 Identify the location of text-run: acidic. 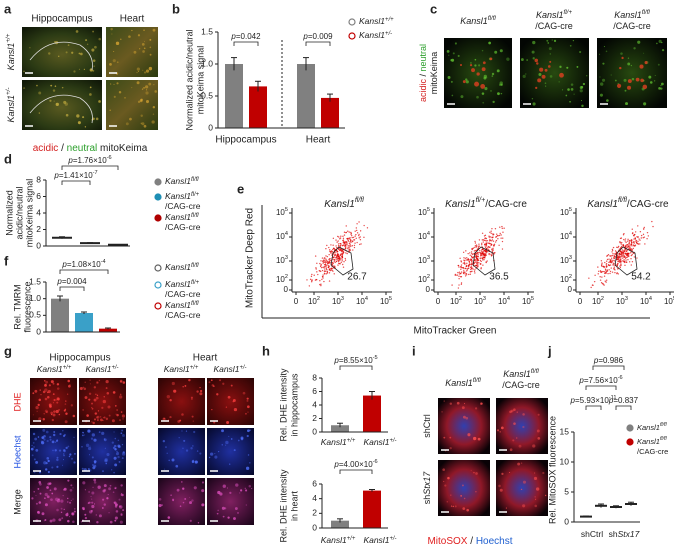
(423, 91).